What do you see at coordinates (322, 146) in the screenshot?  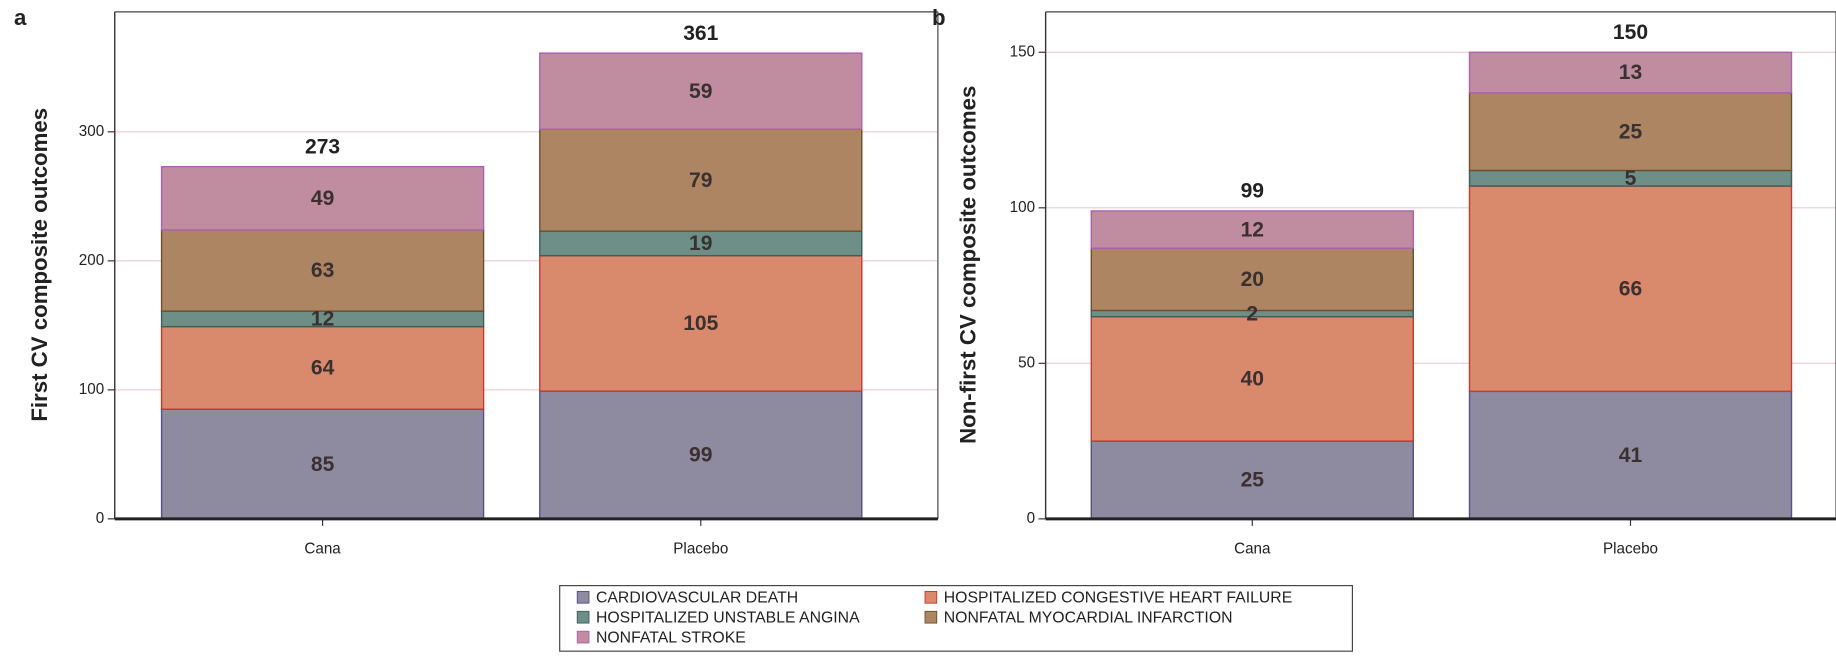 I see `total-label: 273` at bounding box center [322, 146].